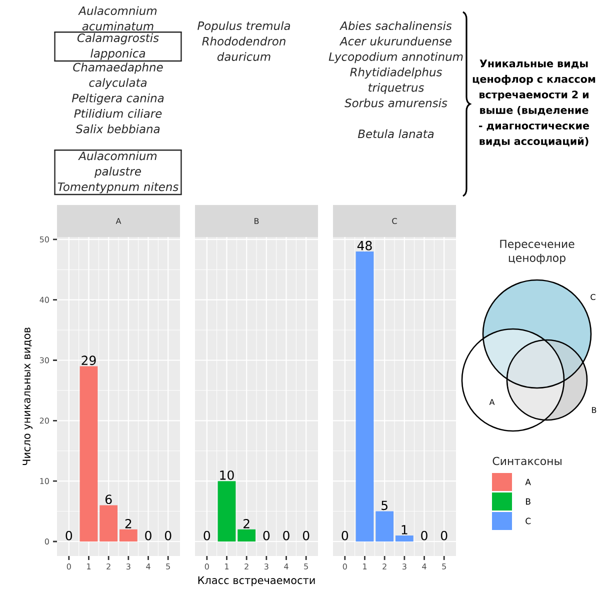 The image size is (603, 608). I want to click on data-label: 6, so click(108, 499).